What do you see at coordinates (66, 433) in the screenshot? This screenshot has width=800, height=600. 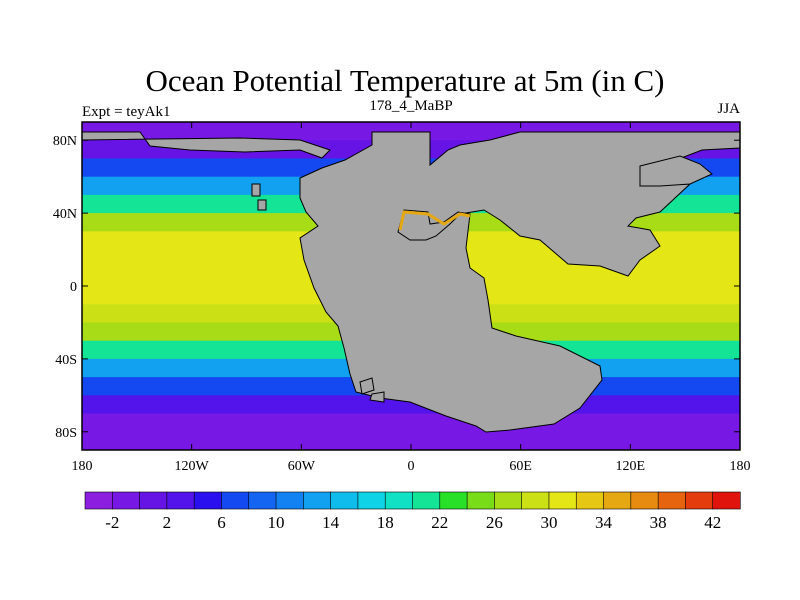 I see `y-tick-label: 80S` at bounding box center [66, 433].